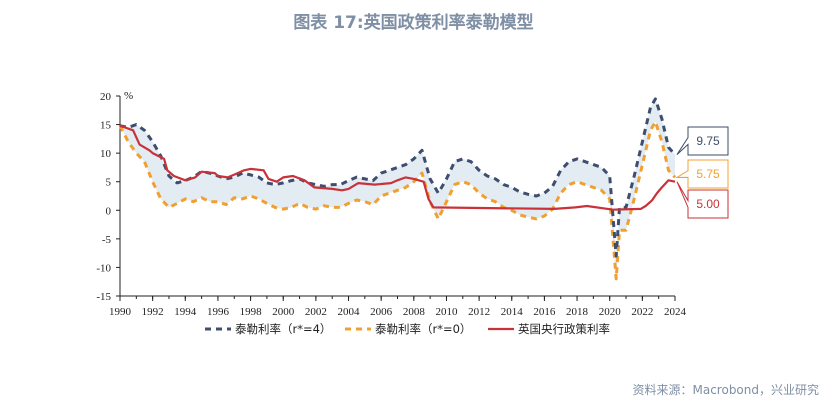 This screenshot has height=403, width=827. What do you see at coordinates (106, 154) in the screenshot?
I see `y-tick-label: 10` at bounding box center [106, 154].